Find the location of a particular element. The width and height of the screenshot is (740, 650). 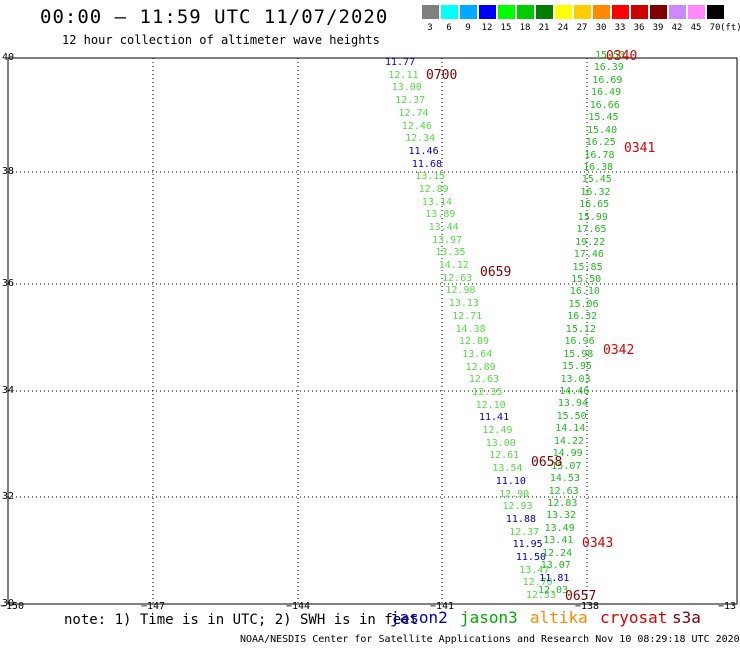

wave-height-value: 13.89 is located at coordinates (440, 215).